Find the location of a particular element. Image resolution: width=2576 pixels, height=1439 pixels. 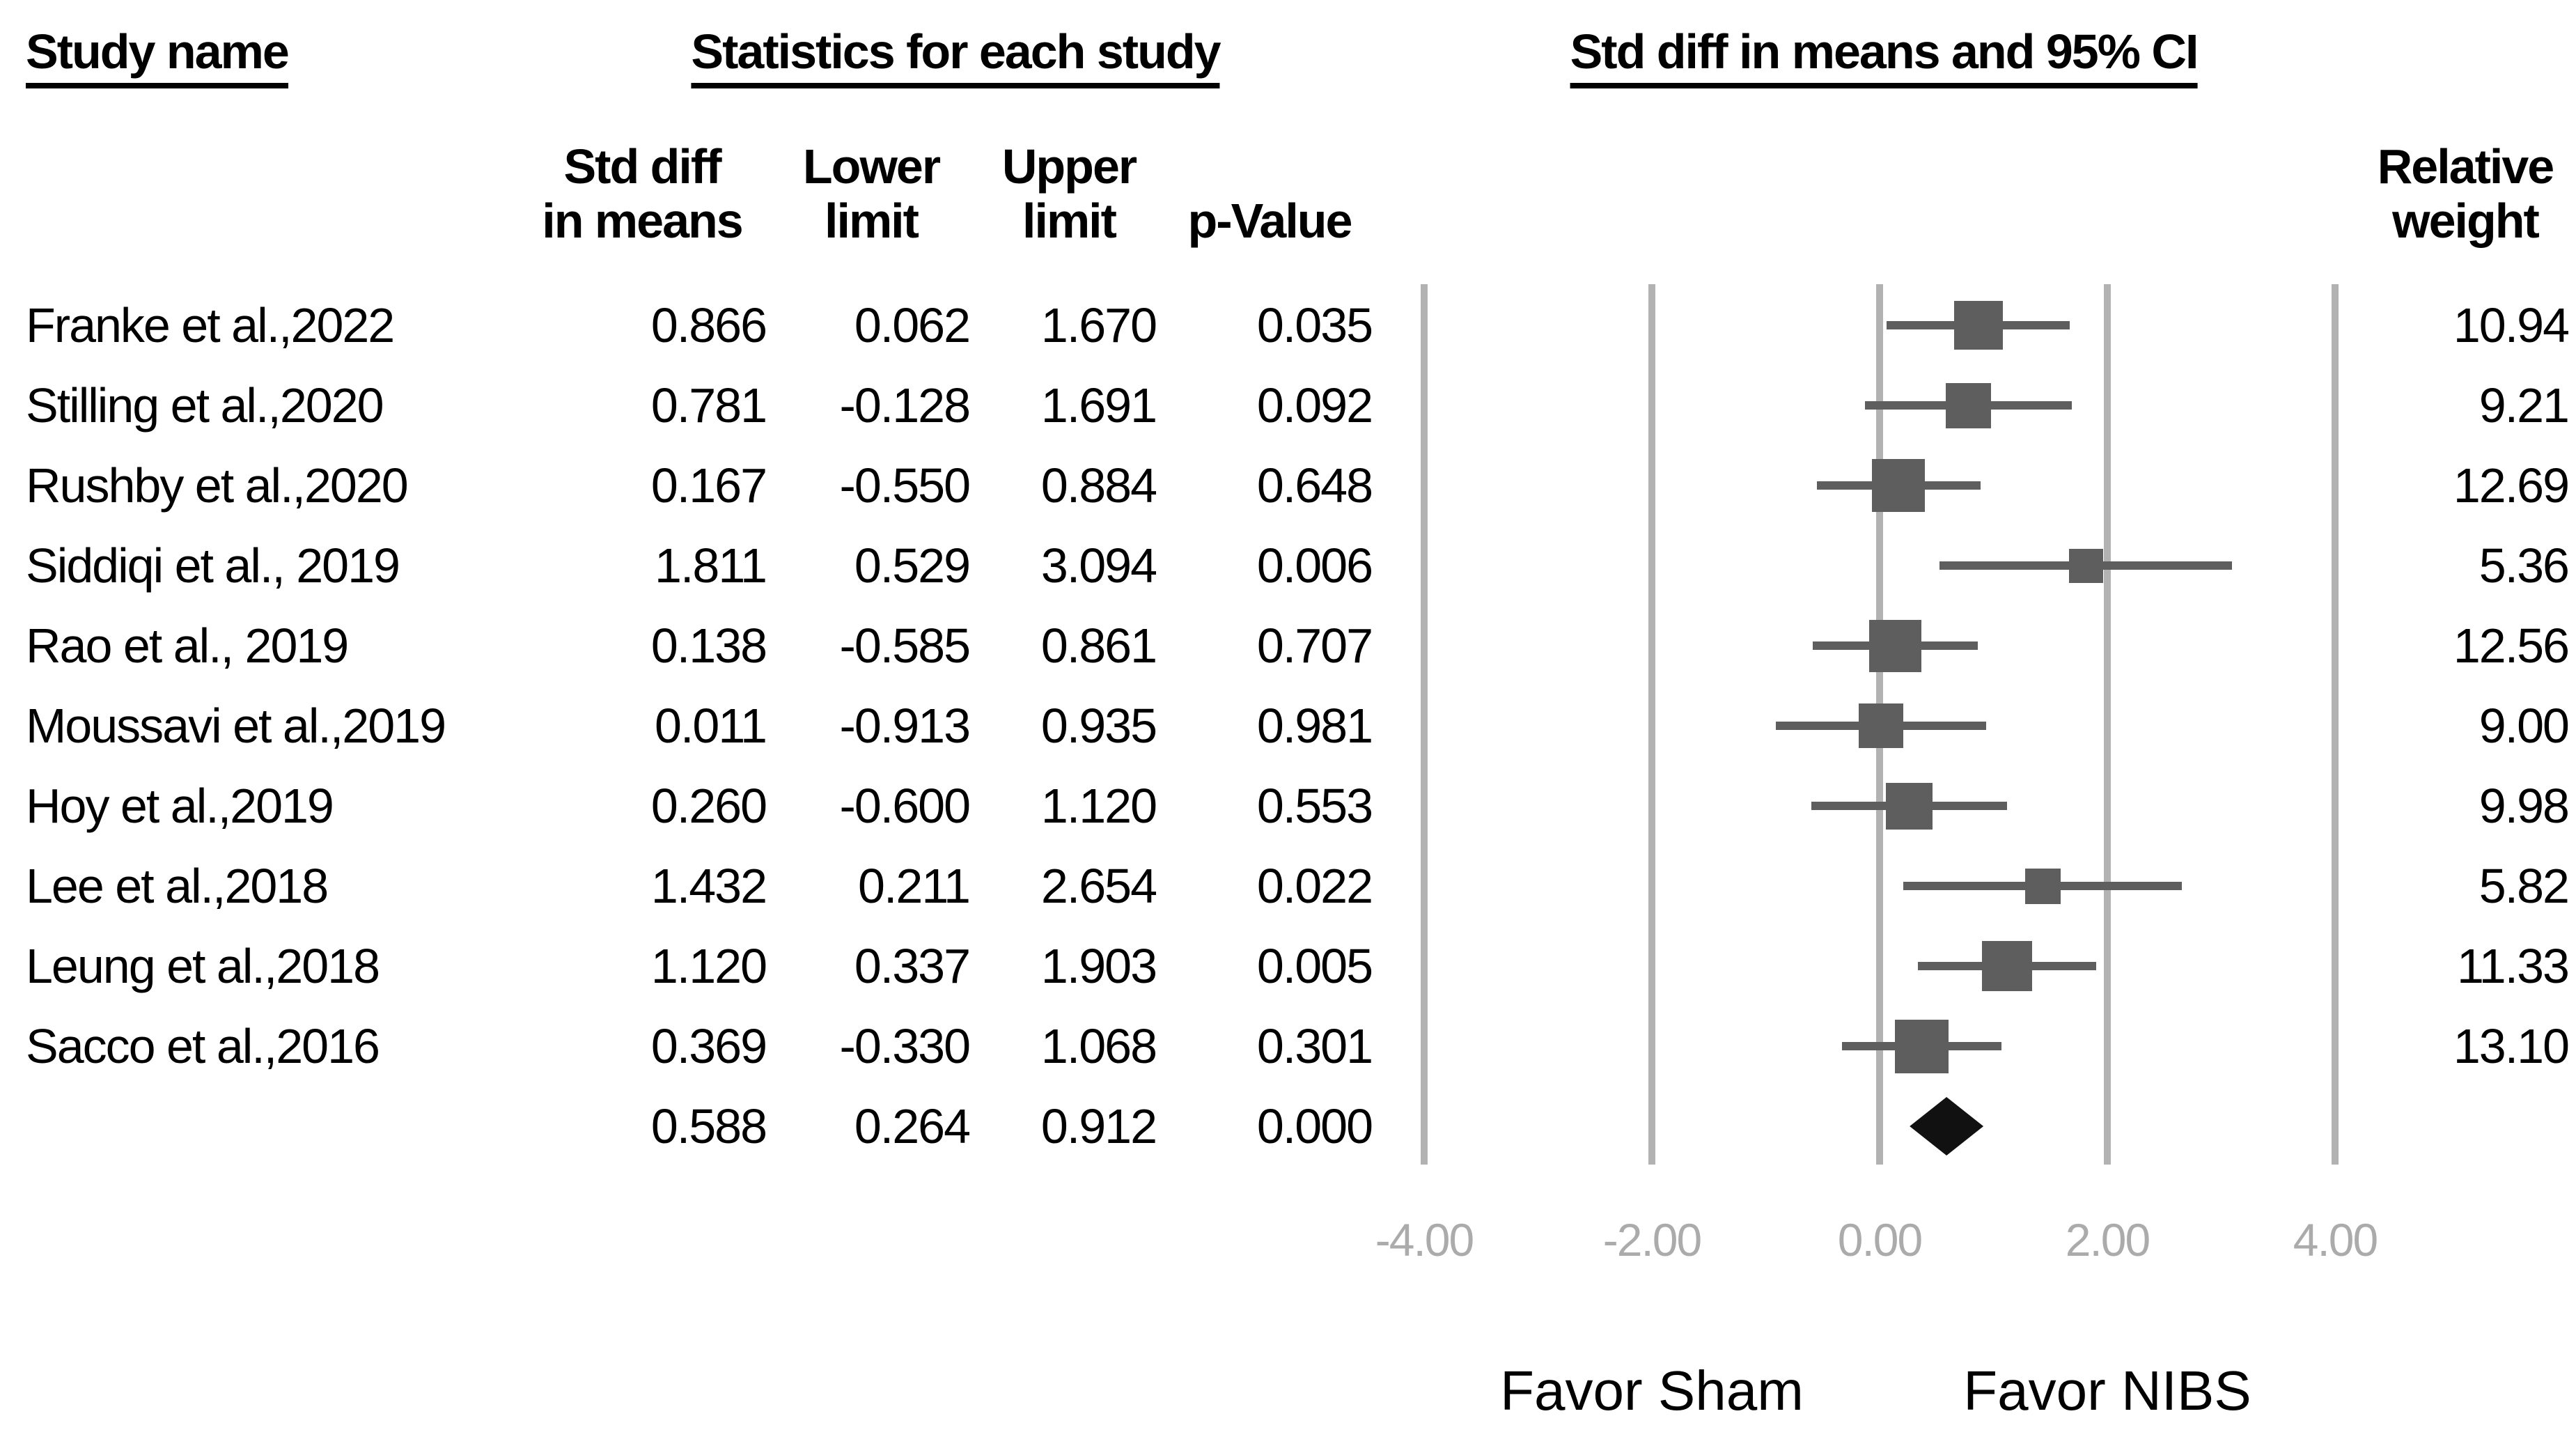

p-value-cell: 0.648 is located at coordinates (1314, 485).